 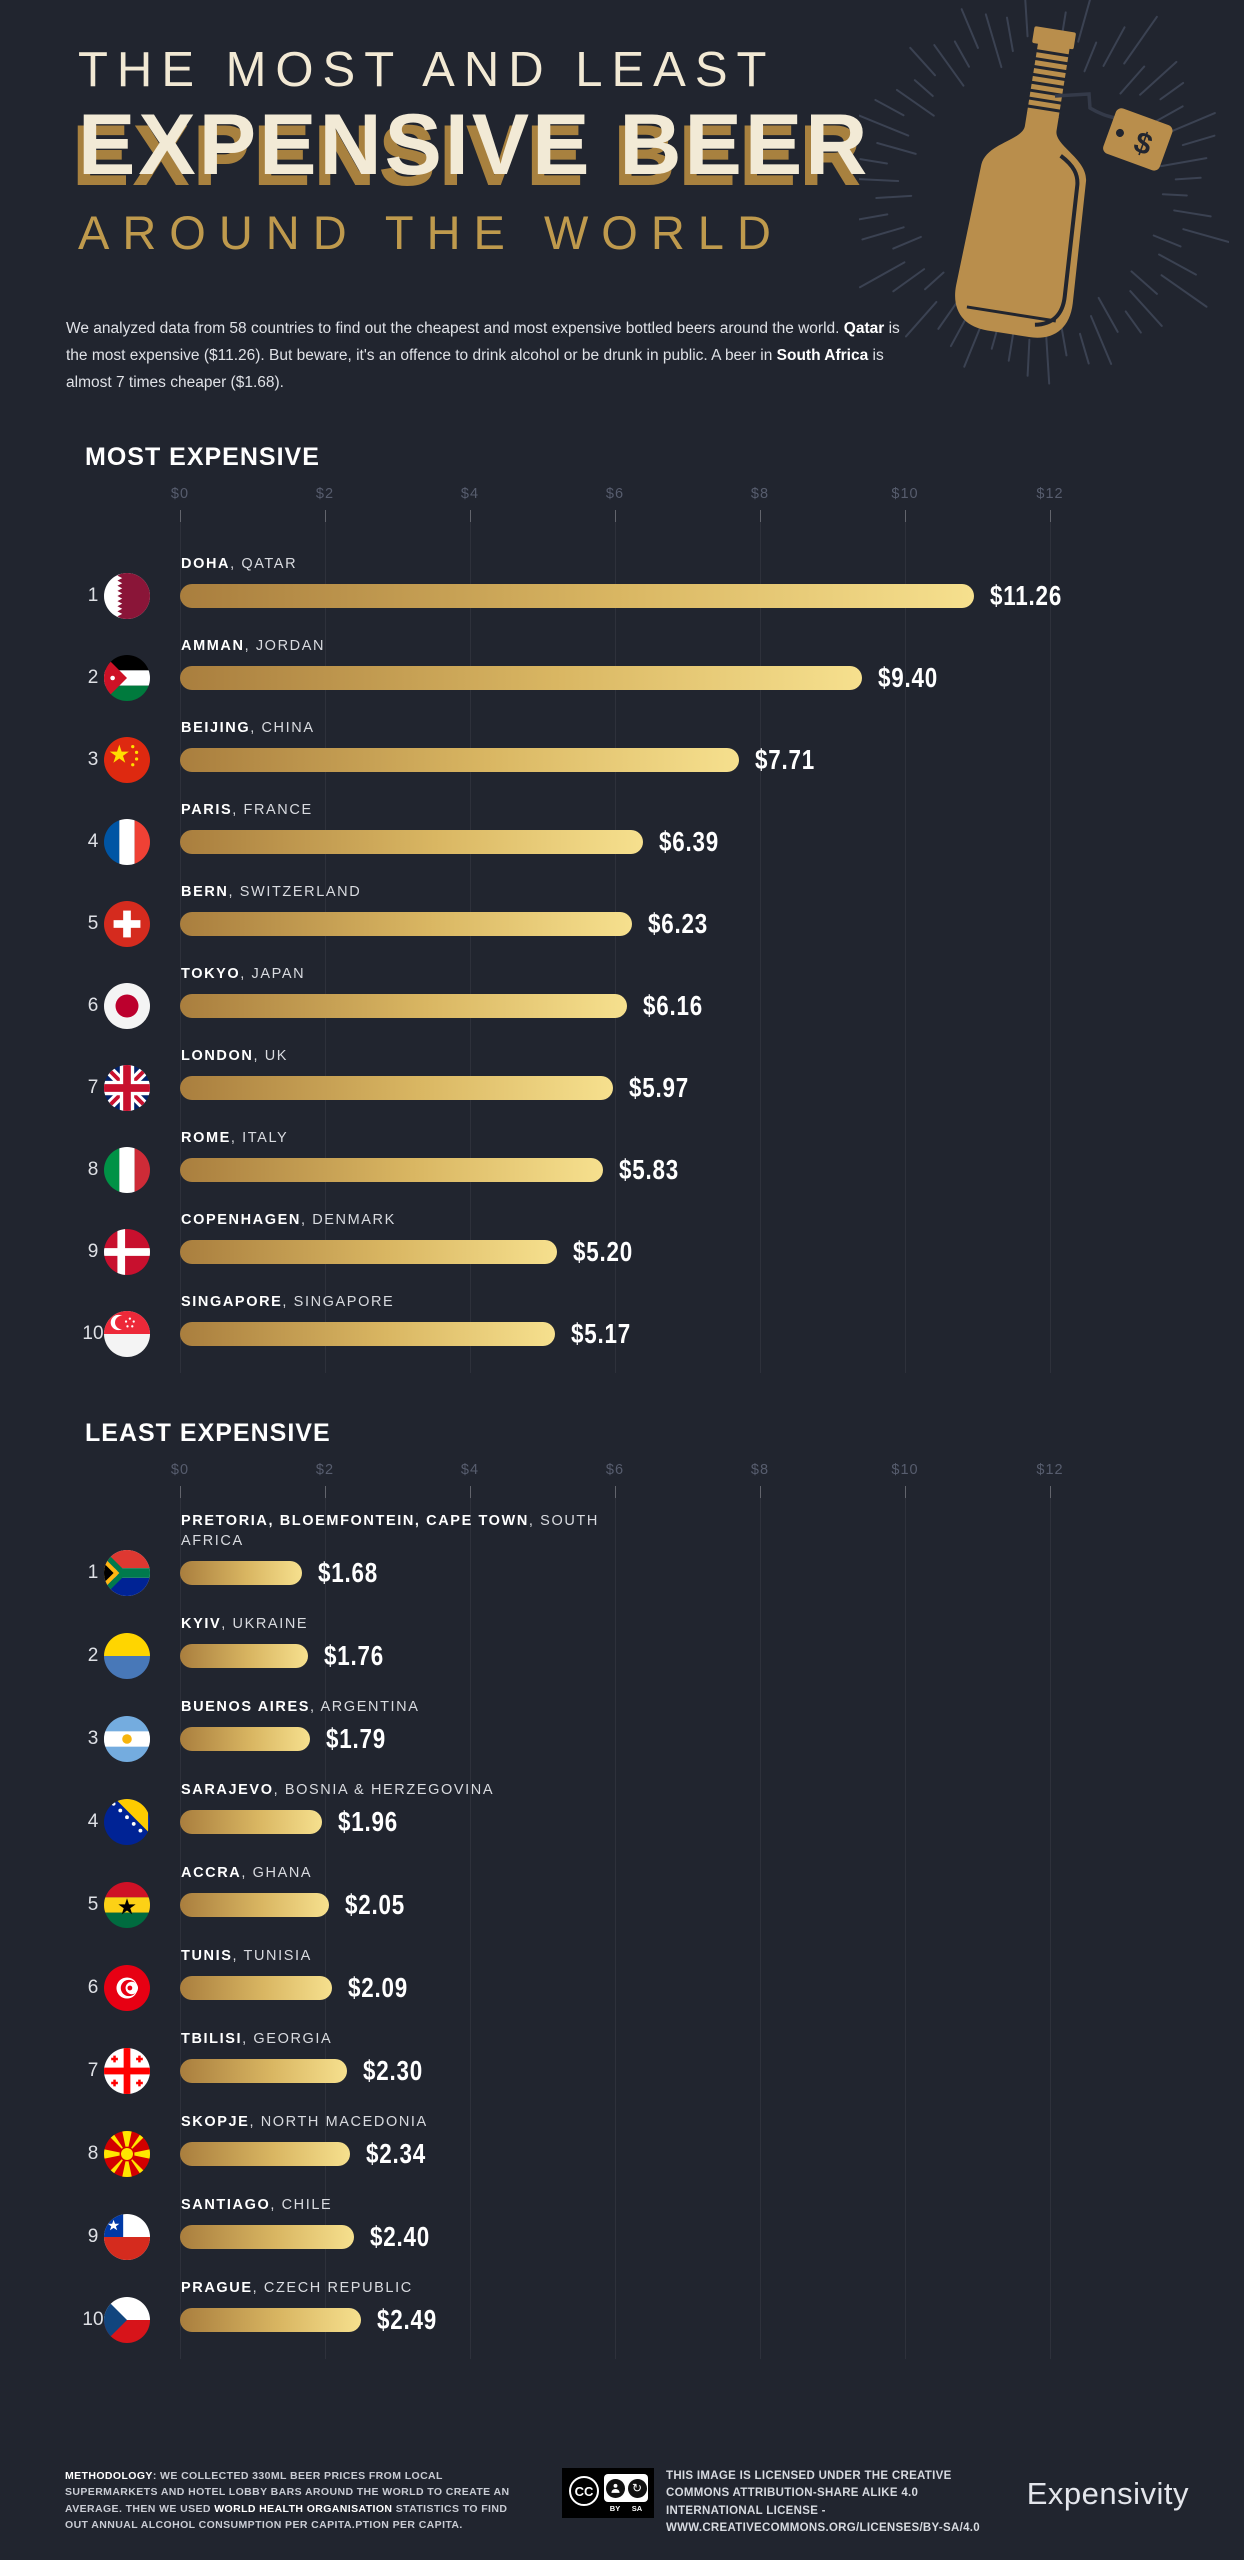 What do you see at coordinates (243, 973) in the screenshot?
I see `city-country-label: TOKYO, JAPAN` at bounding box center [243, 973].